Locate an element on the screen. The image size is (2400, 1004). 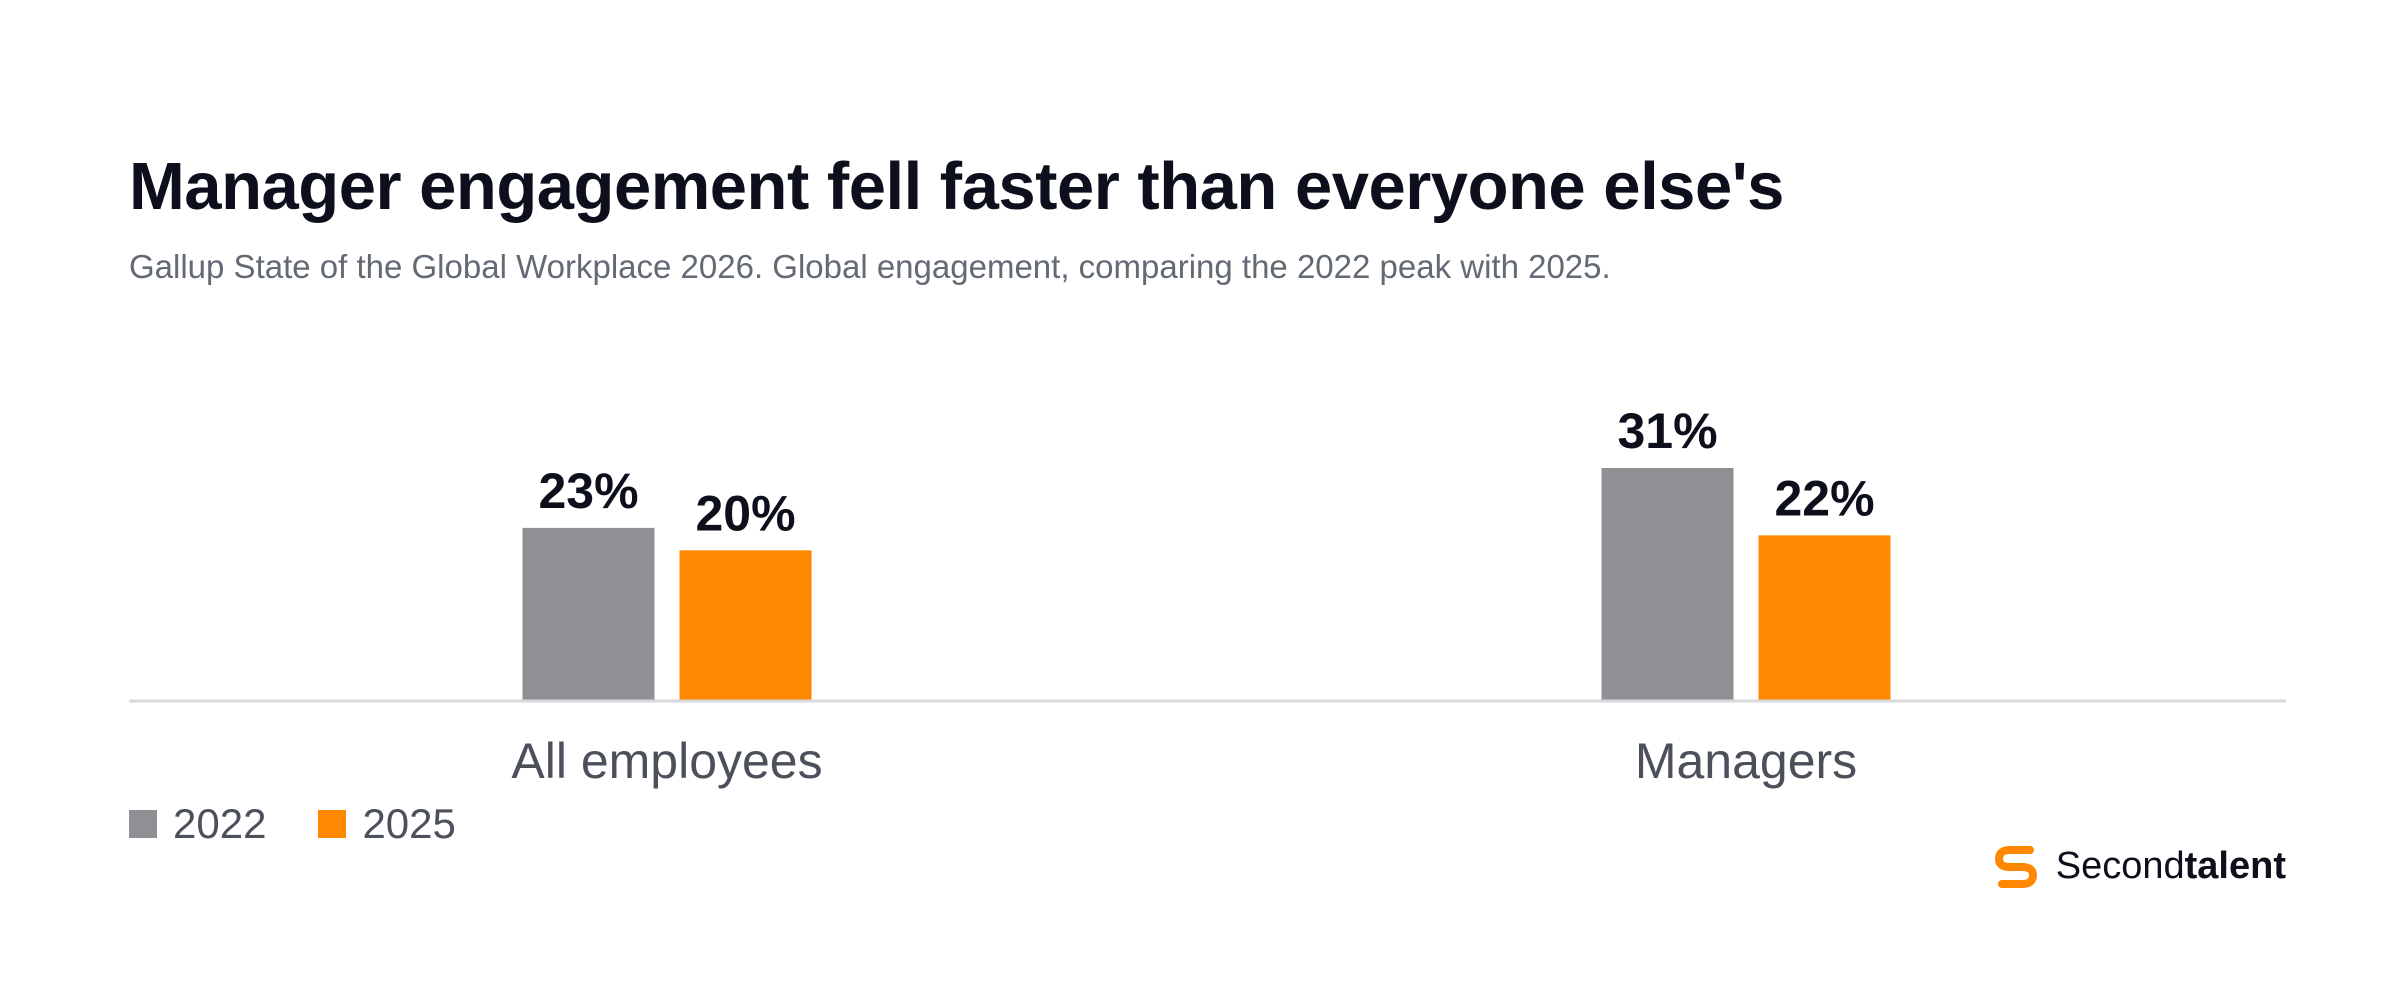
legend-item-2025: 2025 is located at coordinates (387, 824).